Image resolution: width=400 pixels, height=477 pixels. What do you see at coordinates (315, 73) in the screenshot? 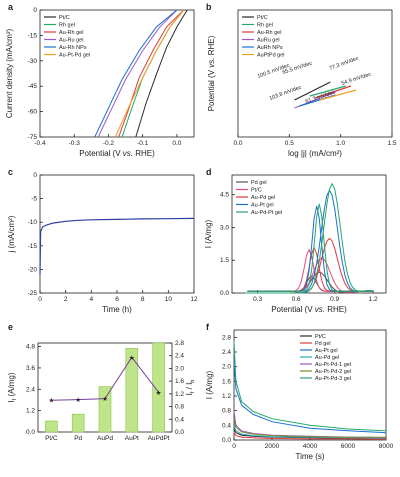
I see `panel-b-frame` at bounding box center [315, 73].